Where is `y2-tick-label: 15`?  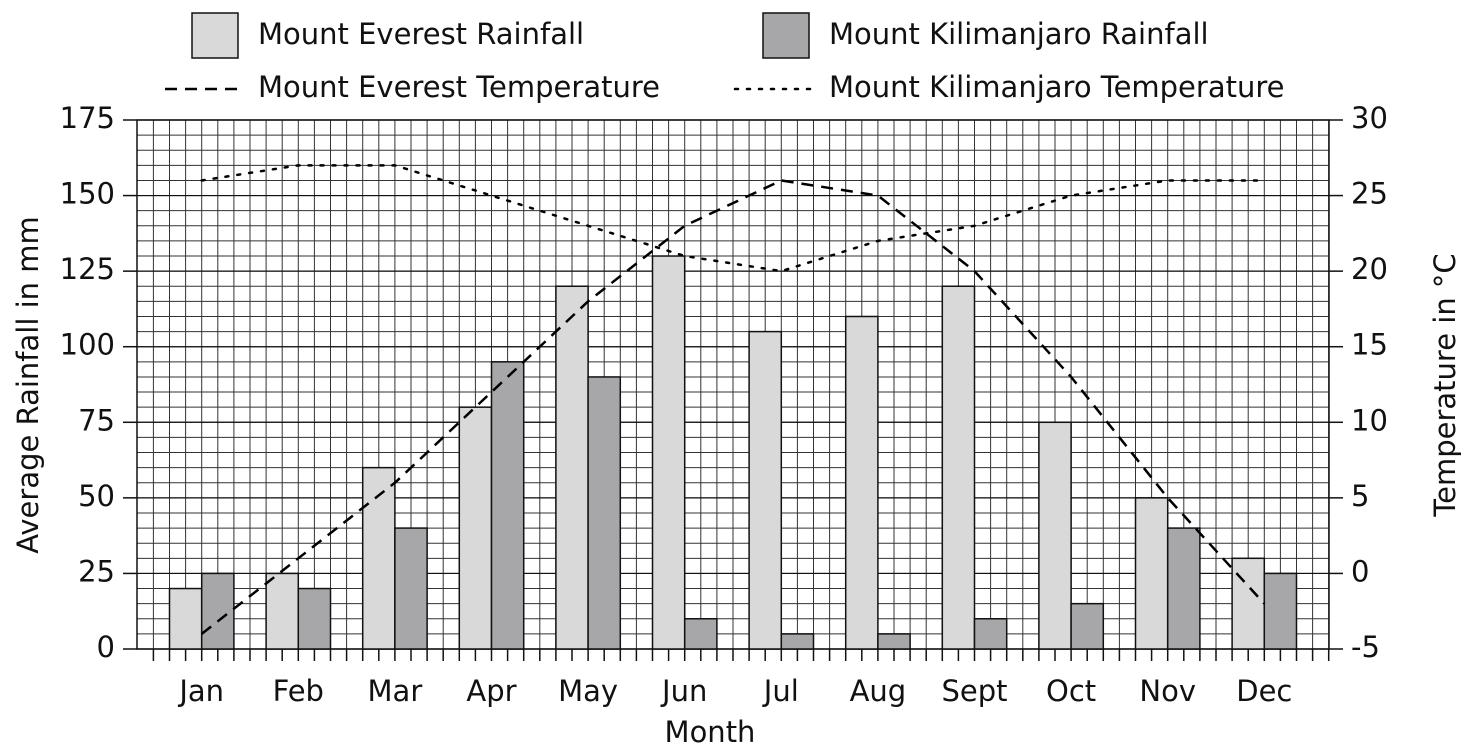
y2-tick-label: 15 is located at coordinates (1369, 345).